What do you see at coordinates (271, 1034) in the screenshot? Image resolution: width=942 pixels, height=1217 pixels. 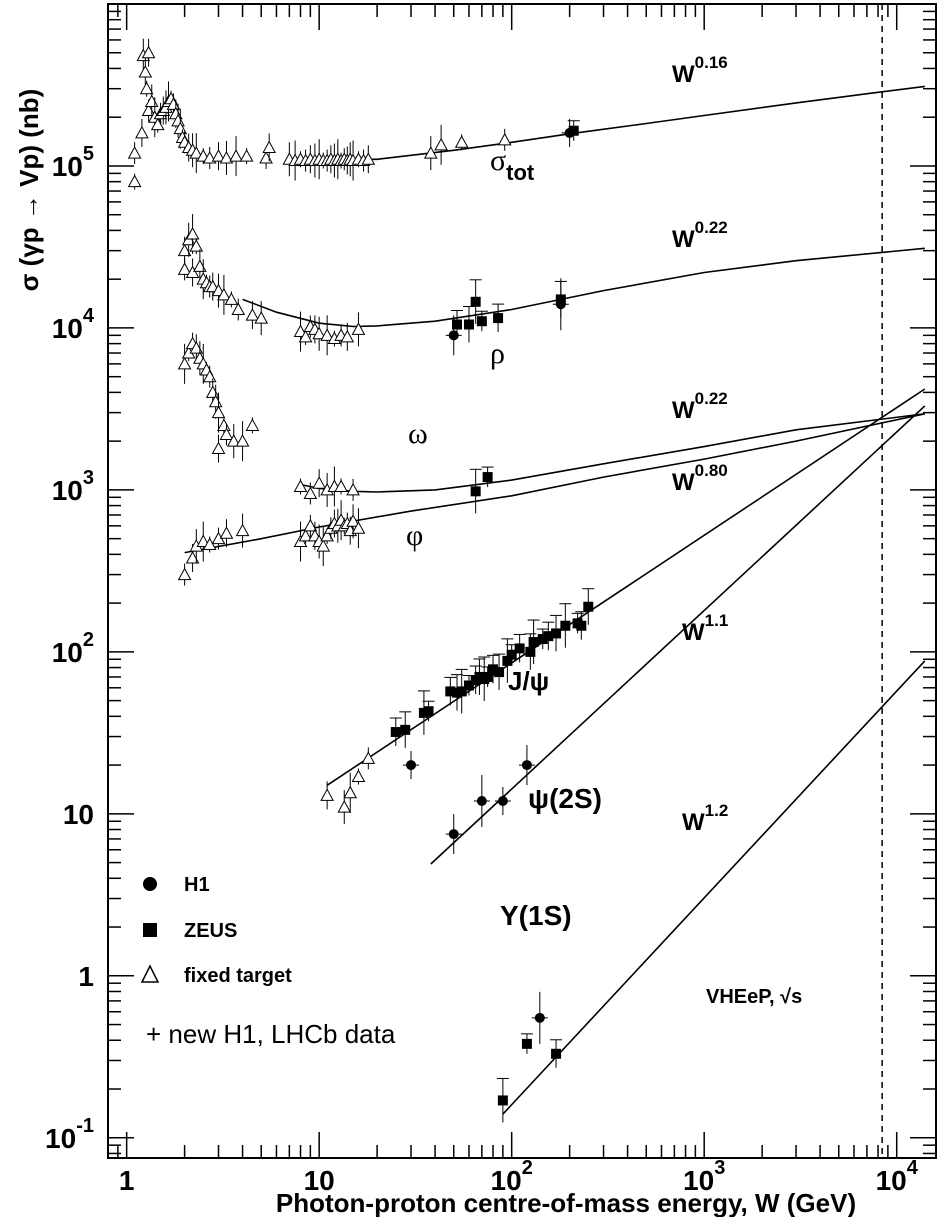 I see `annotation-new-data: + new H1, LHCb data` at bounding box center [271, 1034].